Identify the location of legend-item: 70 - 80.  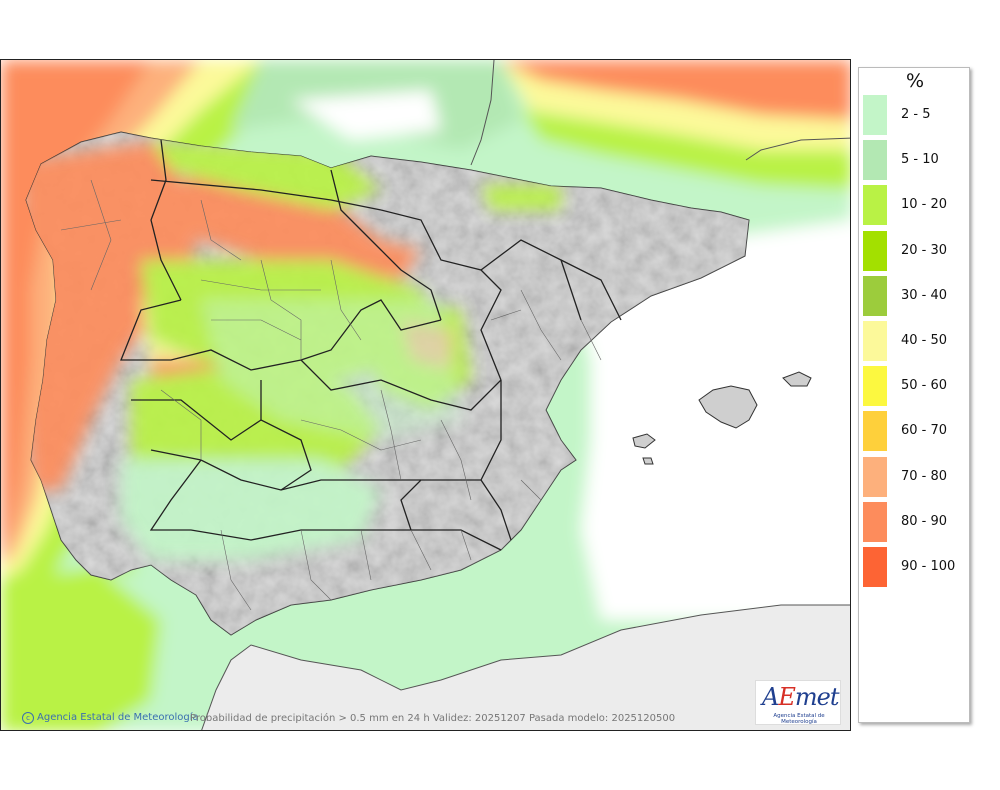
(917, 476).